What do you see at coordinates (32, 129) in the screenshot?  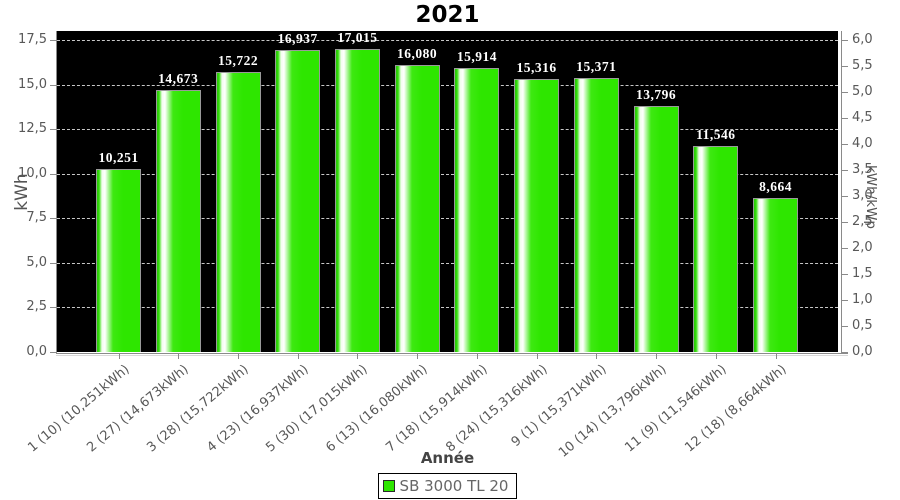 I see `y-axis-left-tick-label: 12,5` at bounding box center [32, 129].